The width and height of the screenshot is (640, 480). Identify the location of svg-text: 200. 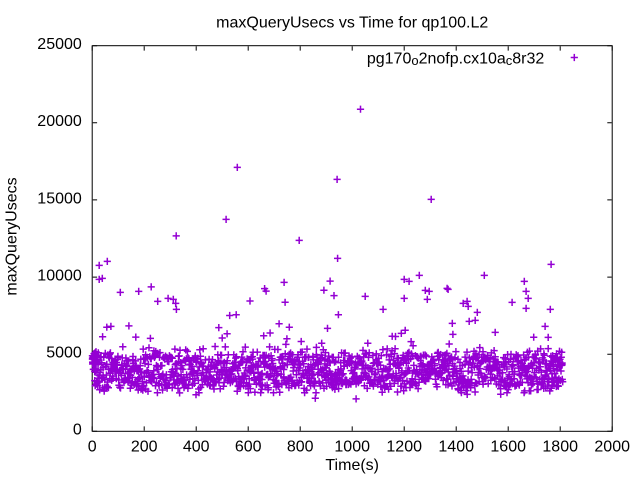
(144, 446).